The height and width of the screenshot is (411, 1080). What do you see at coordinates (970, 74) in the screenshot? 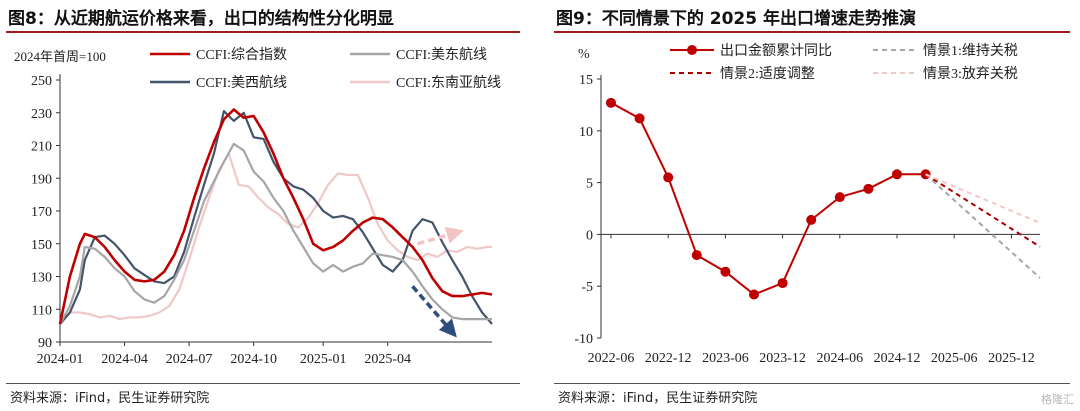
I see `legend-label: 情景3:放弃关税` at bounding box center [970, 74].